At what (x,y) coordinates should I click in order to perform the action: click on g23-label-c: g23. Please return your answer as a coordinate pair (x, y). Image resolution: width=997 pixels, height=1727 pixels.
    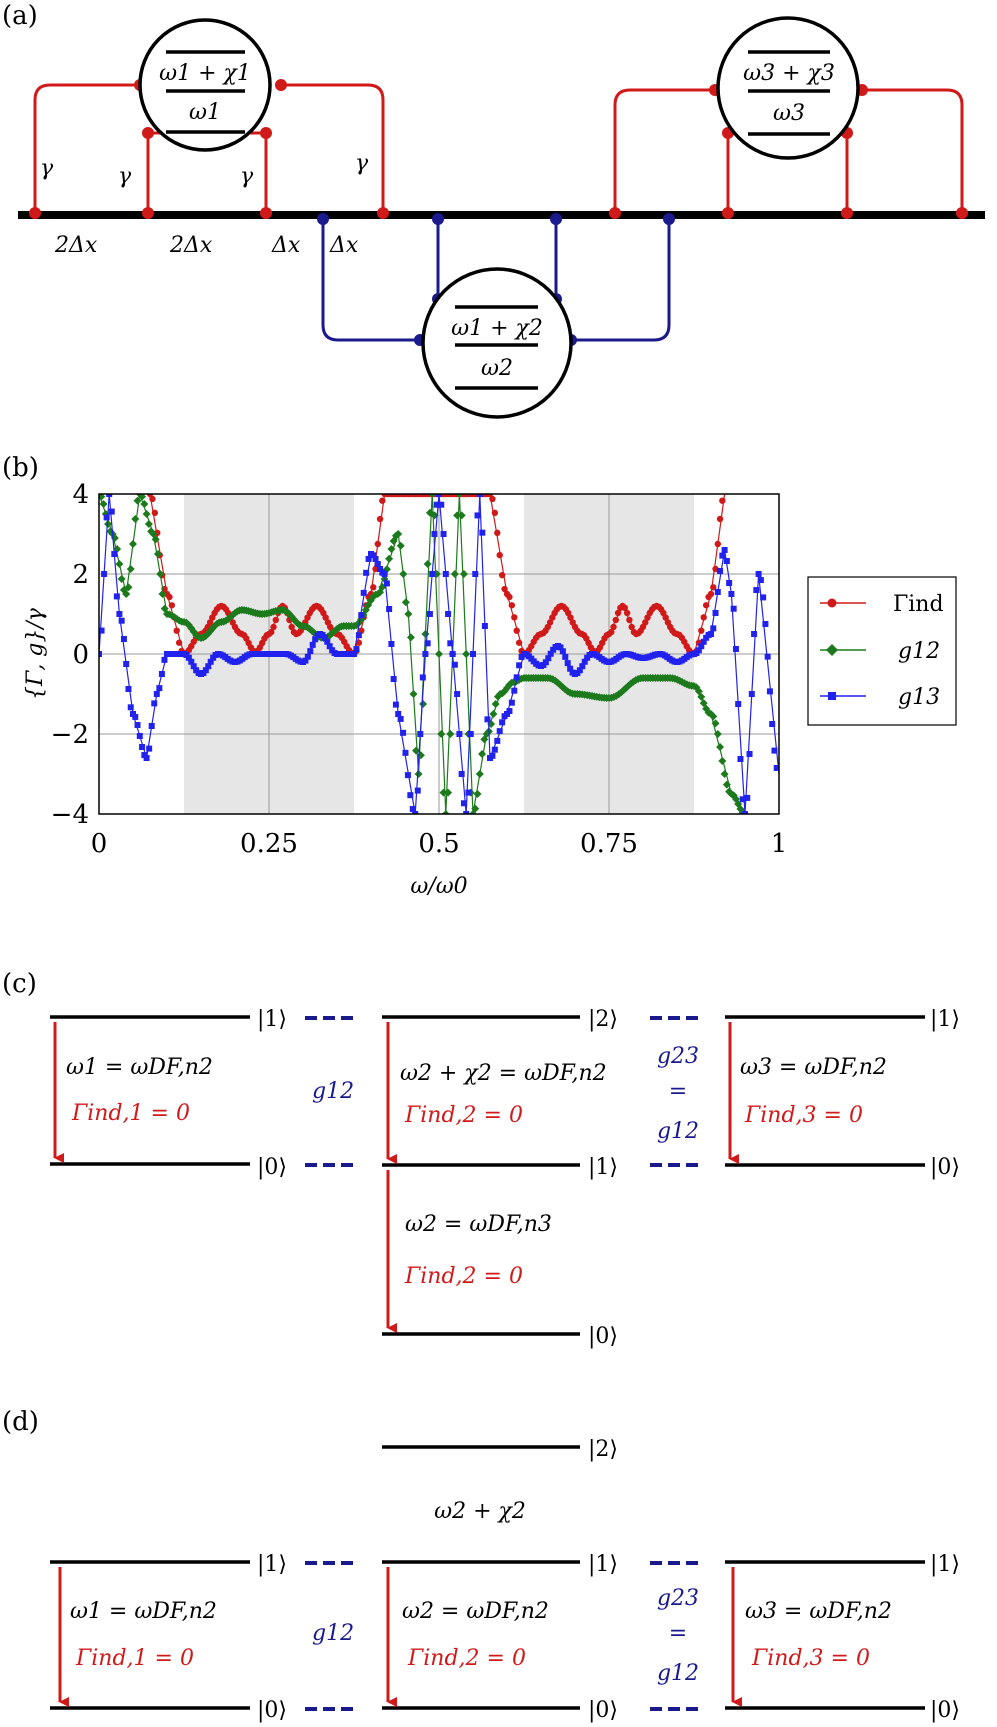
    Looking at the image, I should click on (678, 1056).